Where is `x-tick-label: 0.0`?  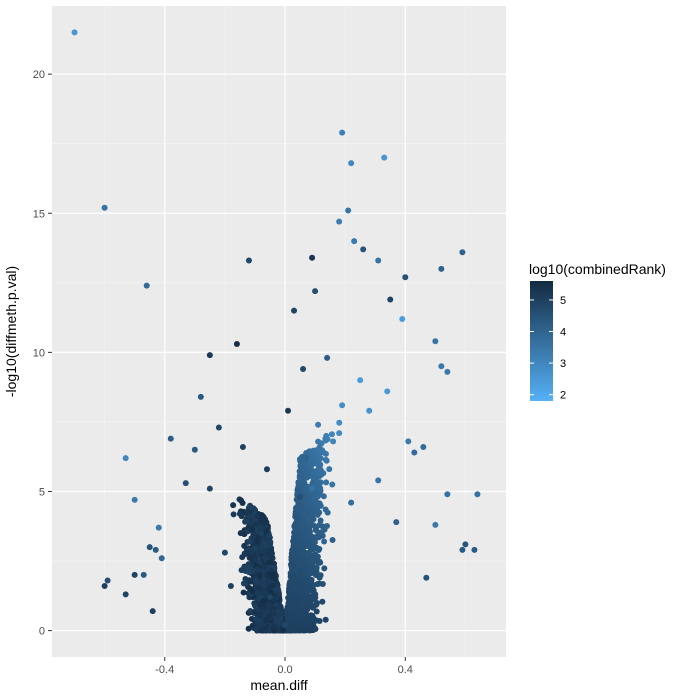 x-tick-label: 0.0 is located at coordinates (284, 670).